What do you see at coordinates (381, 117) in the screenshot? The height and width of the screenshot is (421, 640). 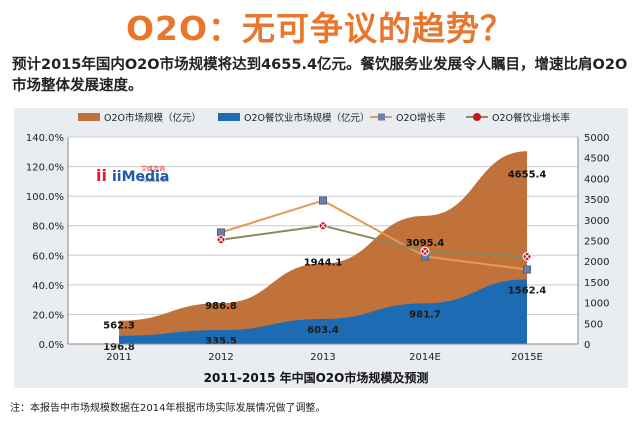 I see `legend-marker-o2o-growth` at bounding box center [381, 117].